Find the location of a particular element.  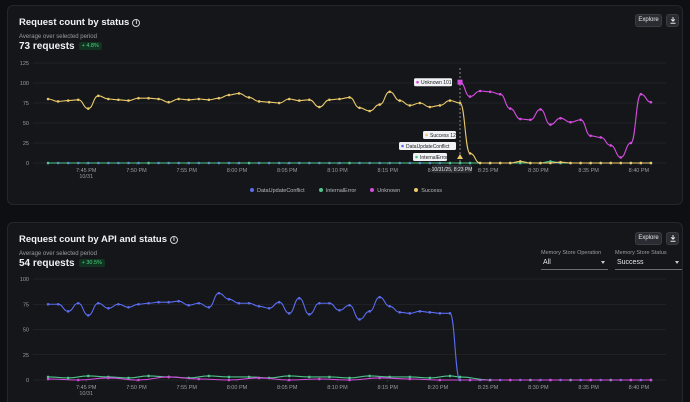

series-line is located at coordinates (349, 378).